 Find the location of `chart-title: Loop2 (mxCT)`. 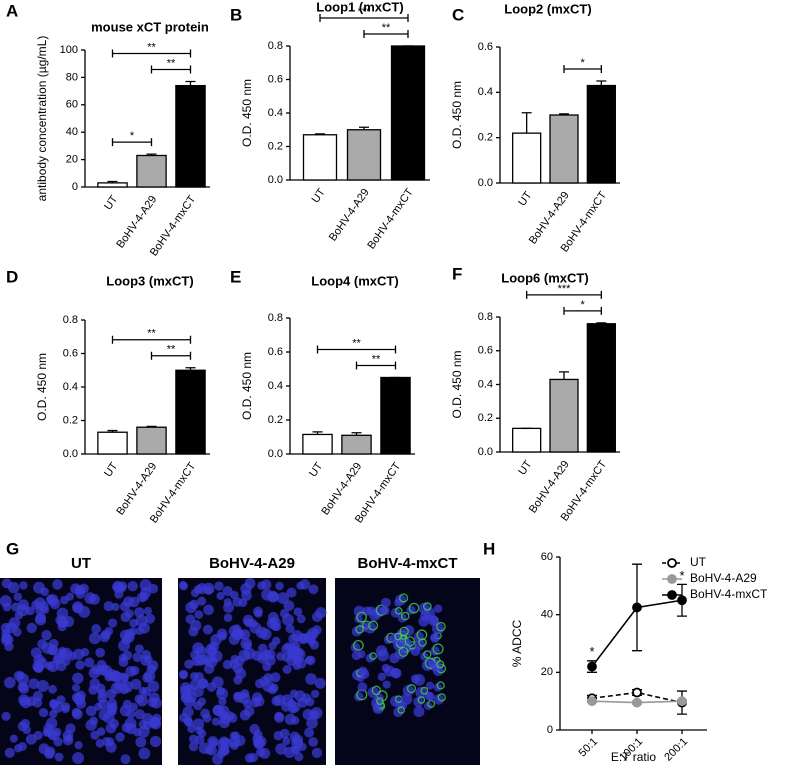

chart-title: Loop2 (mxCT) is located at coordinates (547, 8).